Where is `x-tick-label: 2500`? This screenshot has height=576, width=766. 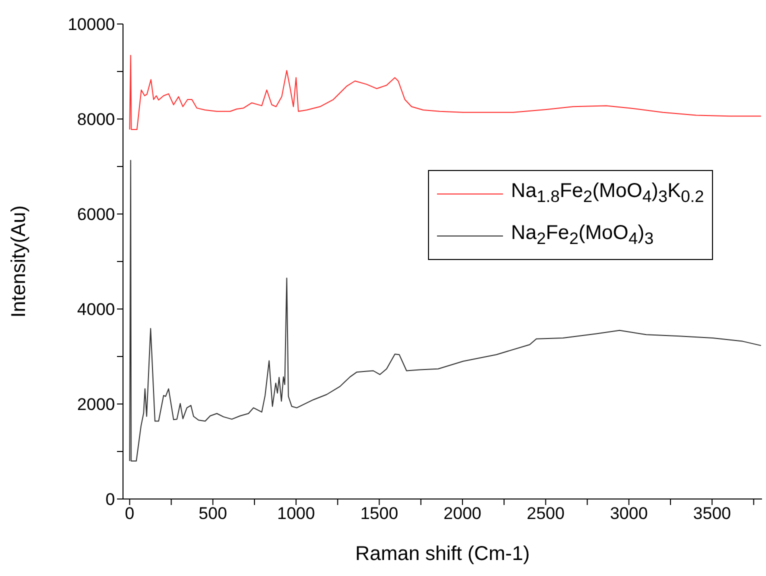
x-tick-label: 2500 is located at coordinates (545, 514).